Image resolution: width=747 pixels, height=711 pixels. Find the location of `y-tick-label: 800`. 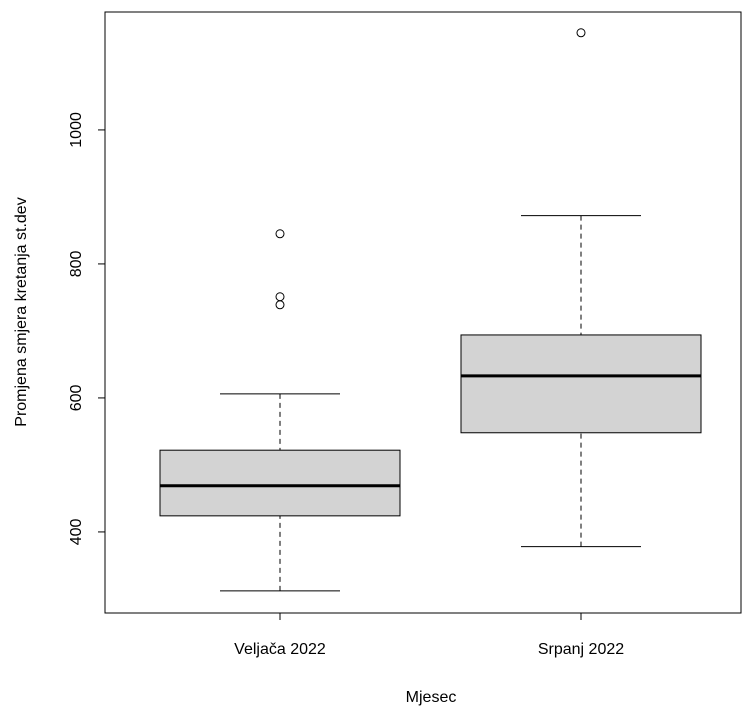

y-tick-label: 800 is located at coordinates (76, 263).